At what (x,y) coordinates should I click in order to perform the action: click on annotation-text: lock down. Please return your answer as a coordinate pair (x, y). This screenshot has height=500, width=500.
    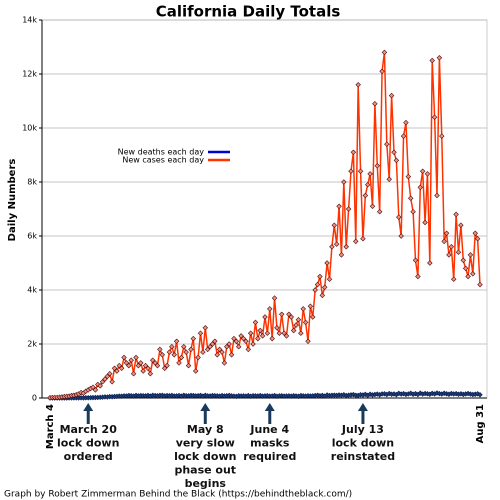
    Looking at the image, I should click on (205, 456).